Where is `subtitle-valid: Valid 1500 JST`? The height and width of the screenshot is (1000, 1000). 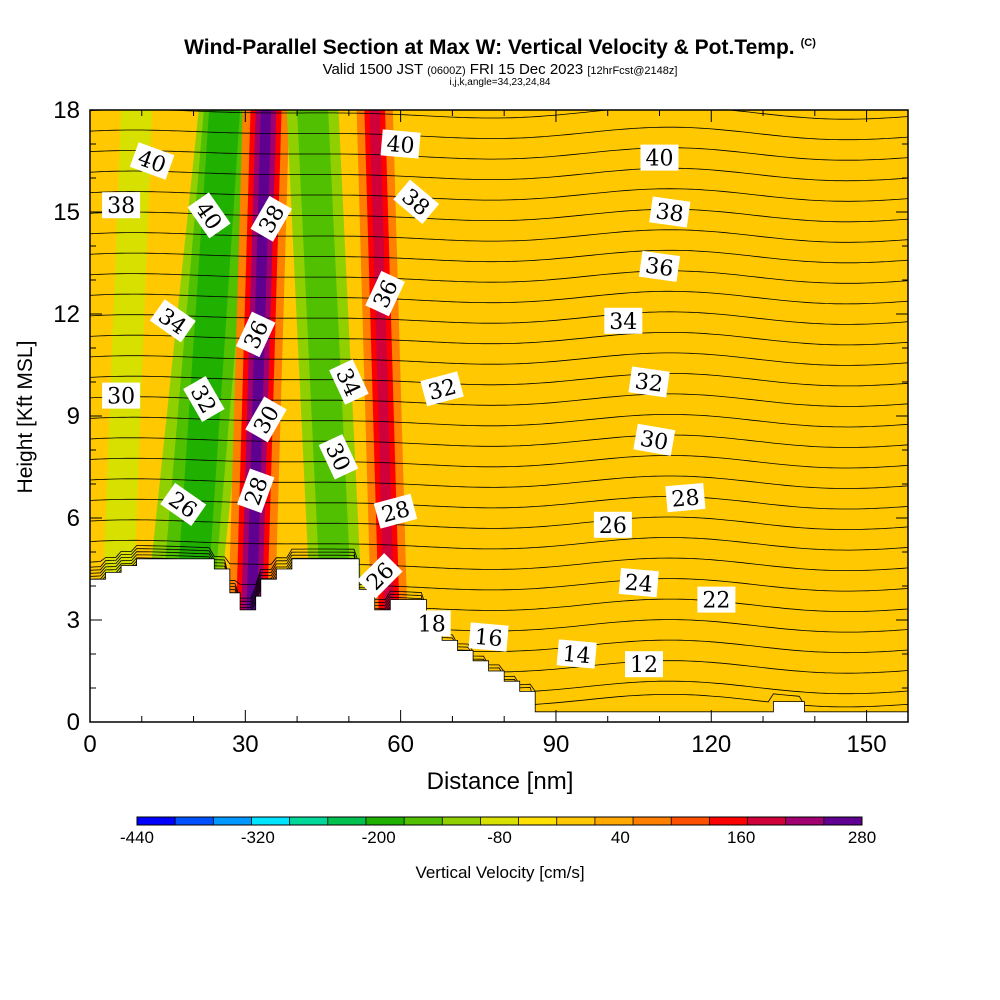
subtitle-valid: Valid 1500 JST is located at coordinates (372, 69).